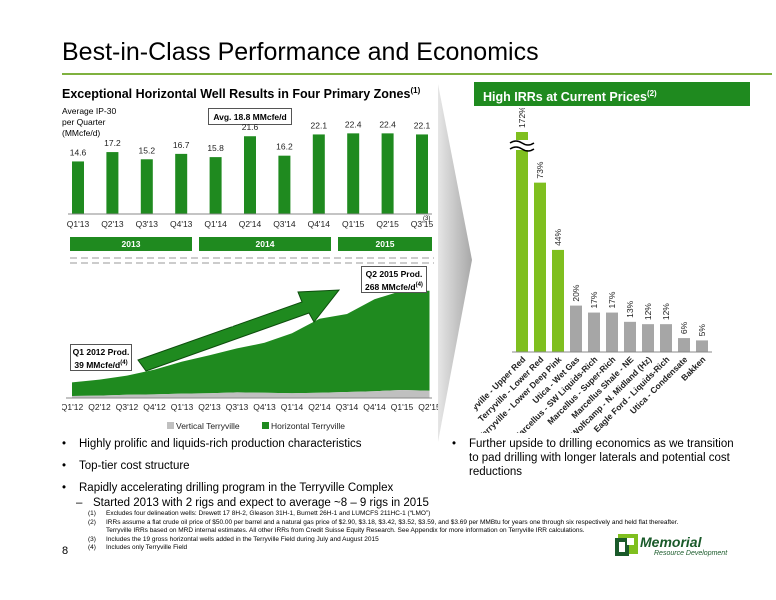  What do you see at coordinates (284, 224) in the screenshot?
I see `ip30-tick-label: Q3'14` at bounding box center [284, 224].